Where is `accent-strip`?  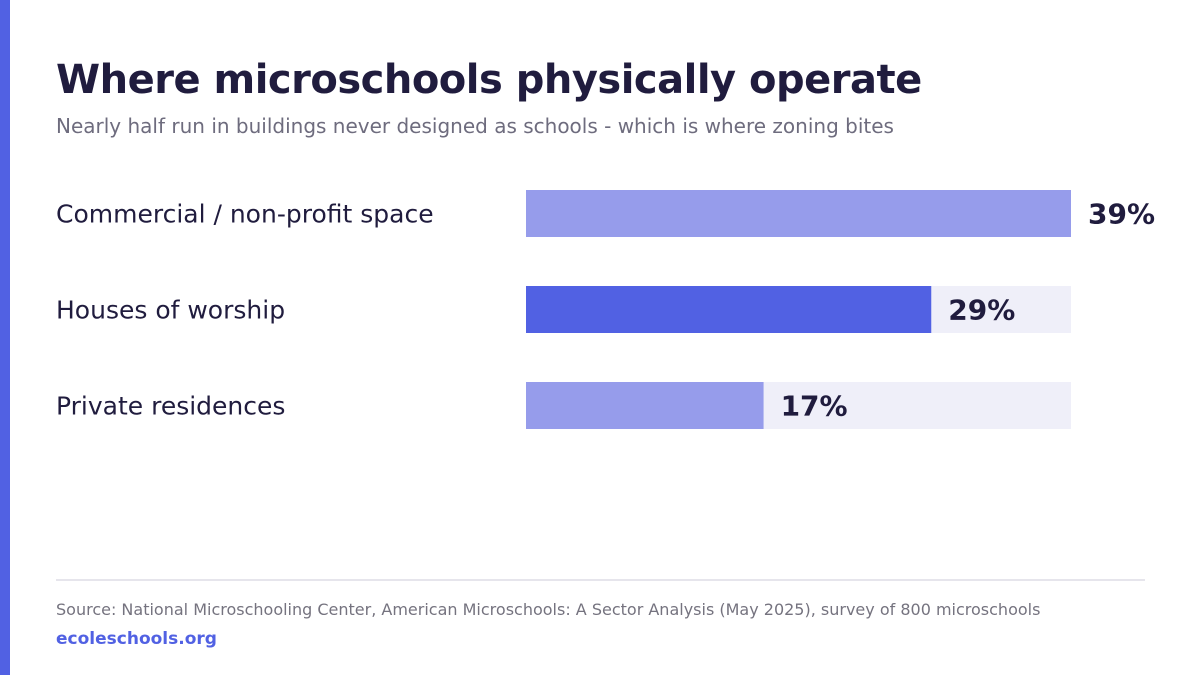
accent-strip is located at coordinates (5, 337).